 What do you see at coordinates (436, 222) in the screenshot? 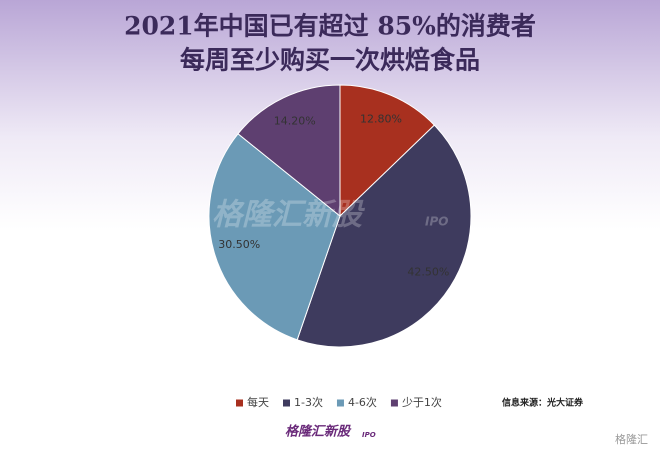
I see `watermark-sub: IPO` at bounding box center [436, 222].